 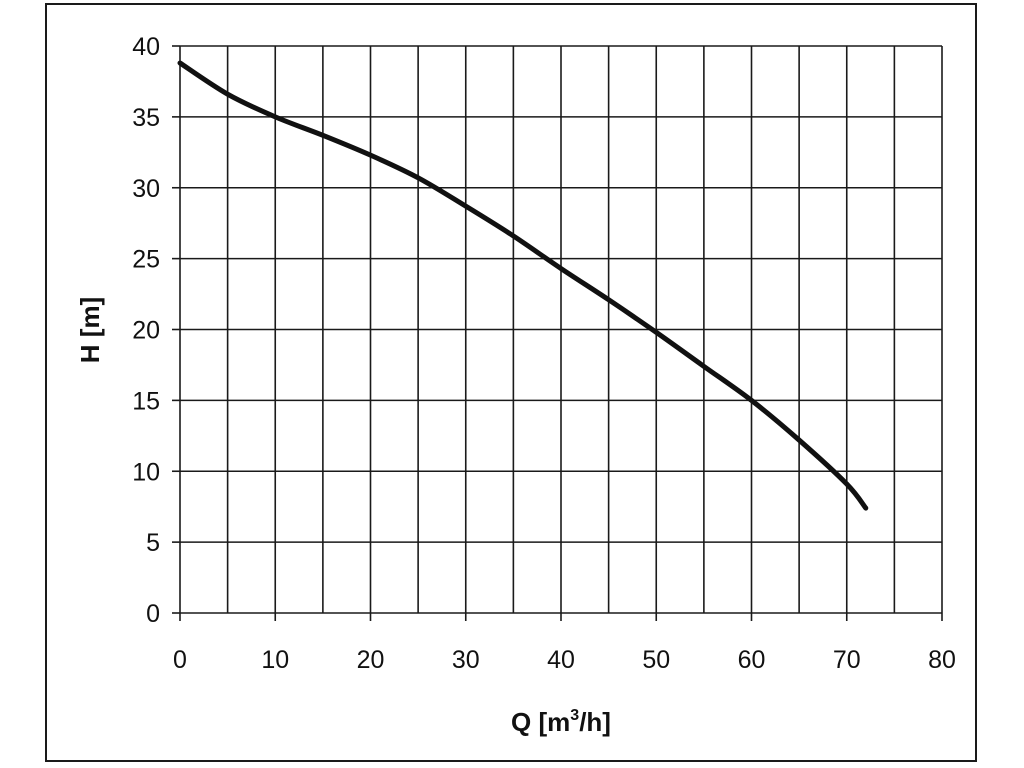 I want to click on y-tick-label: 25, so click(x=146, y=260).